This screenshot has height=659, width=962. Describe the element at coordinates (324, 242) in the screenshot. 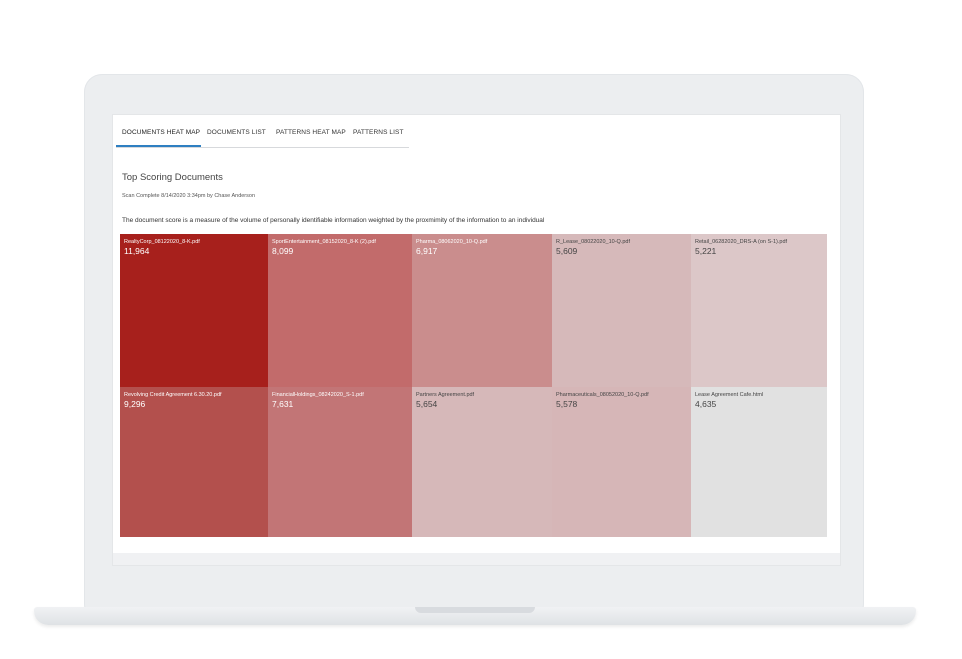

I see `document-name: SportEntertainment_08152020_8-K (2).pdf` at that location.